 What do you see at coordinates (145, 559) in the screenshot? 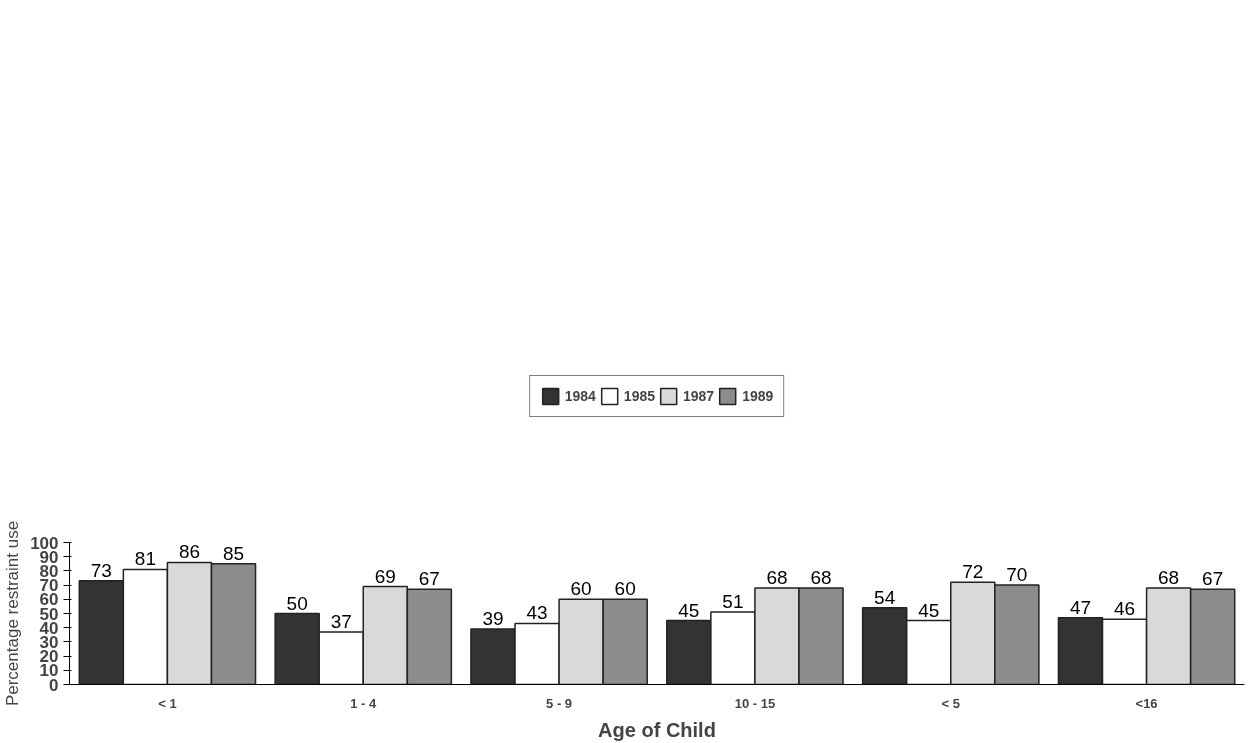
I see `data-label: 81` at bounding box center [145, 559].